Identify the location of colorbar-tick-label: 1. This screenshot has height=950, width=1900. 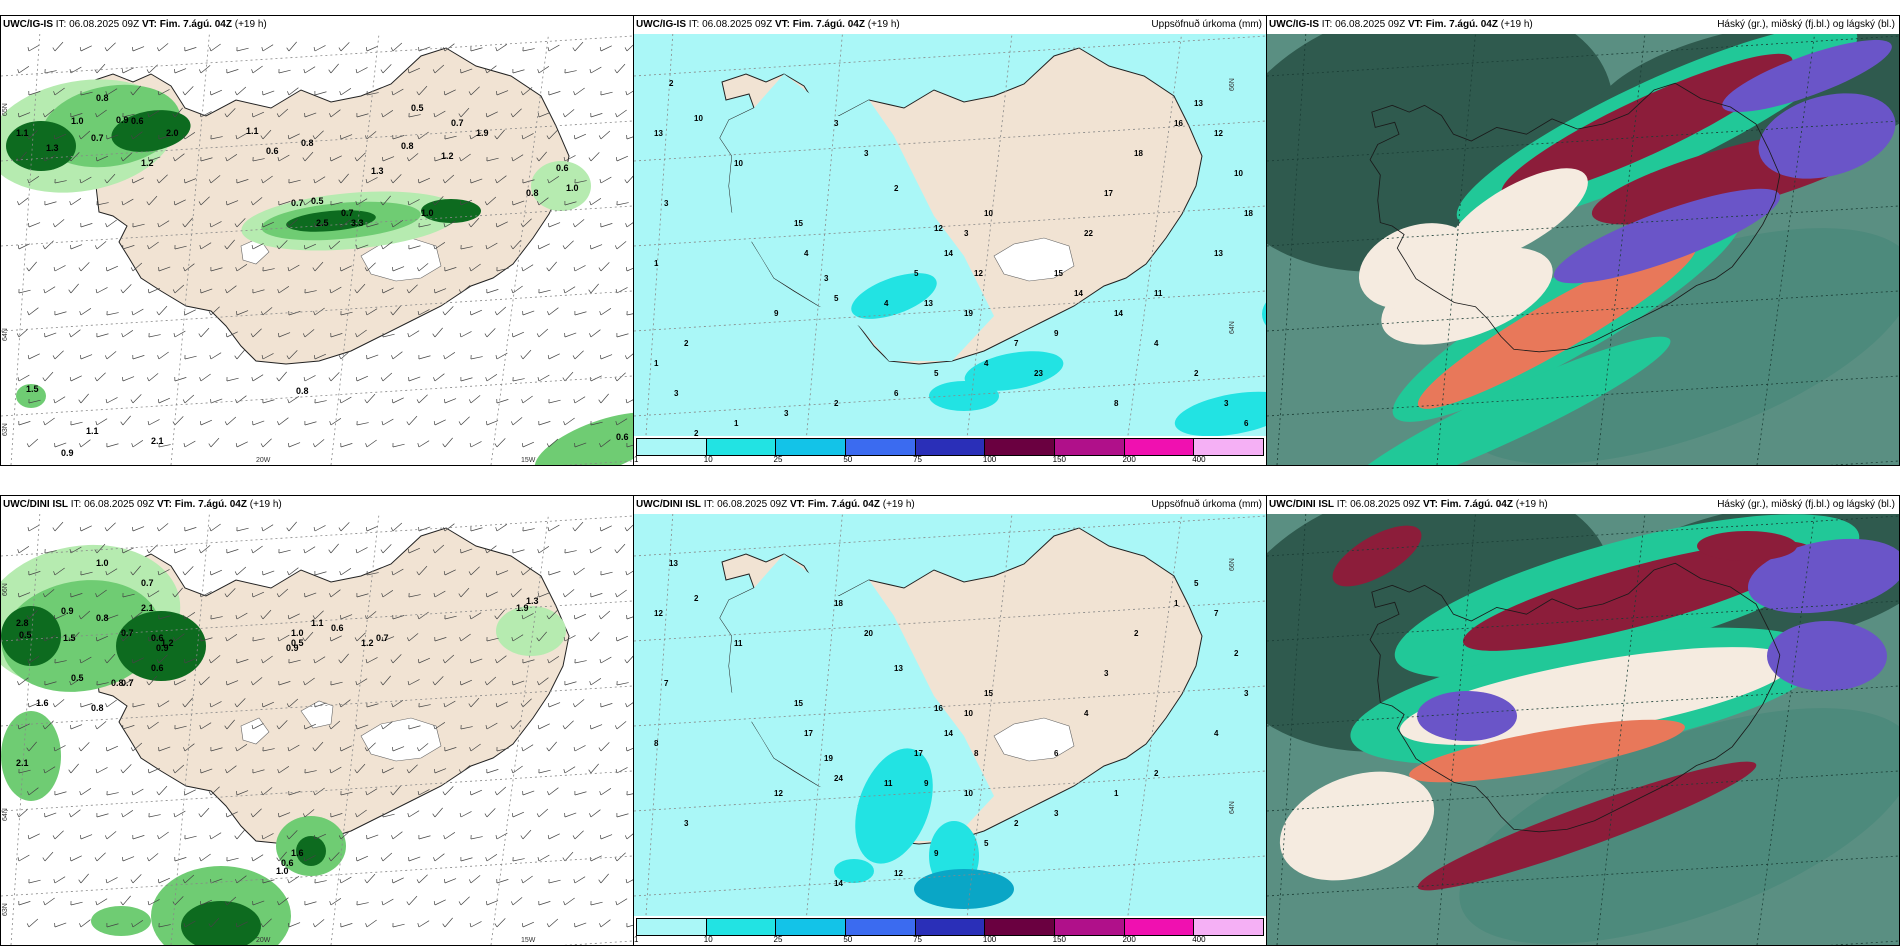
(636, 459).